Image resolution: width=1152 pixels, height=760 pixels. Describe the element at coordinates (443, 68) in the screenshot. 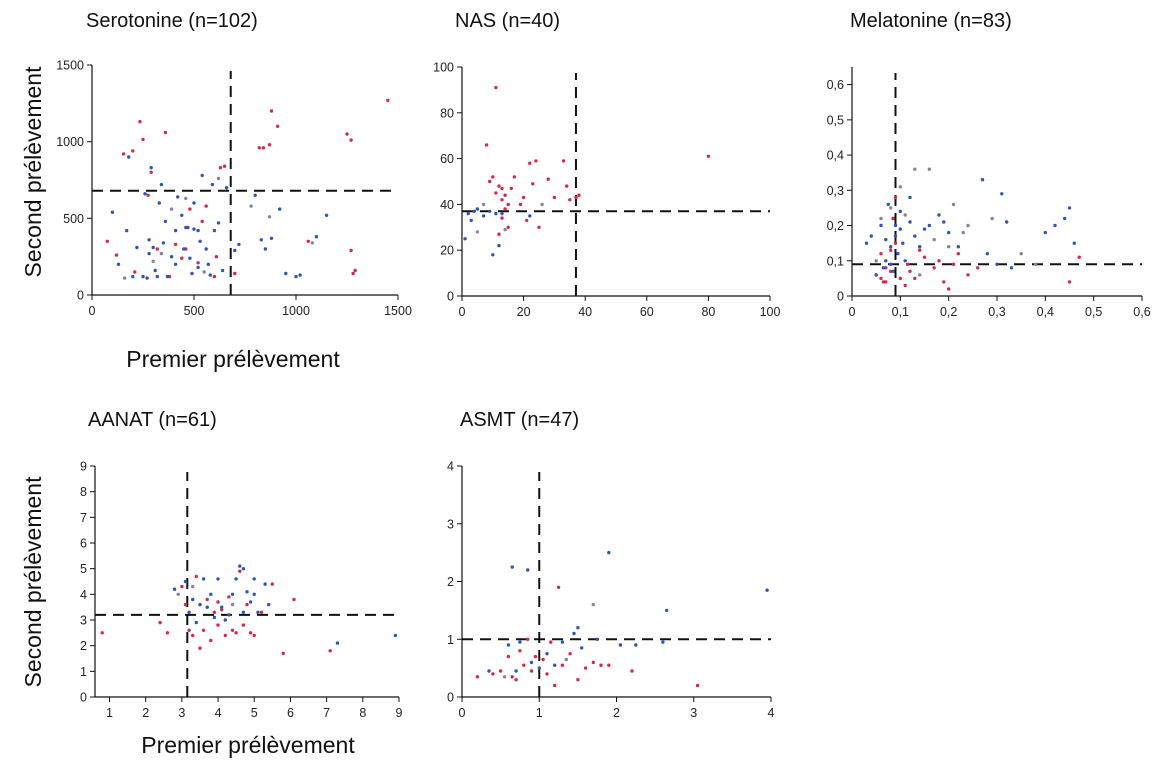

I see `y-tick-label: 100` at that location.